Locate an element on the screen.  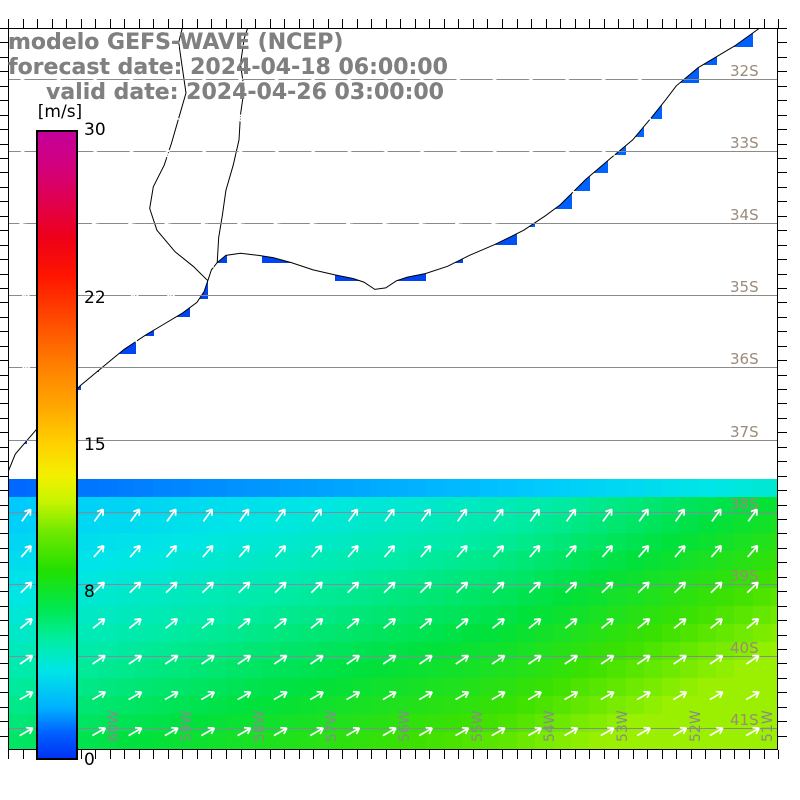
longitude-label: 52W is located at coordinates (695, 726).